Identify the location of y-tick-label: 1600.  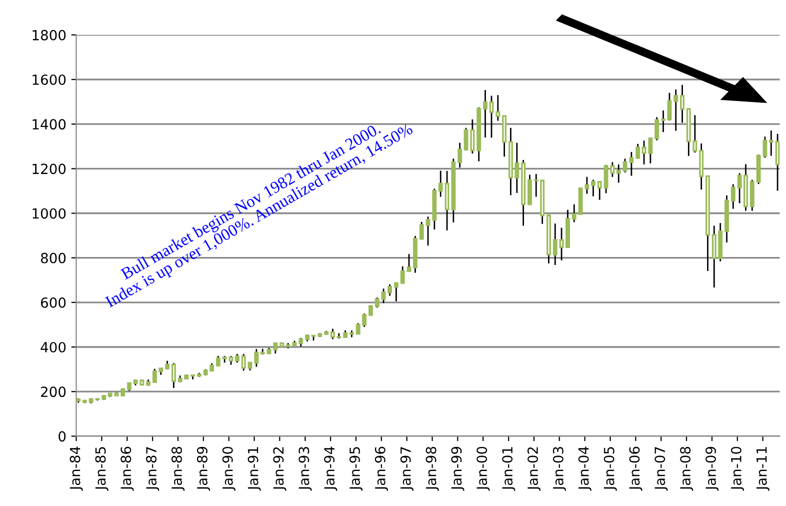
(49, 79).